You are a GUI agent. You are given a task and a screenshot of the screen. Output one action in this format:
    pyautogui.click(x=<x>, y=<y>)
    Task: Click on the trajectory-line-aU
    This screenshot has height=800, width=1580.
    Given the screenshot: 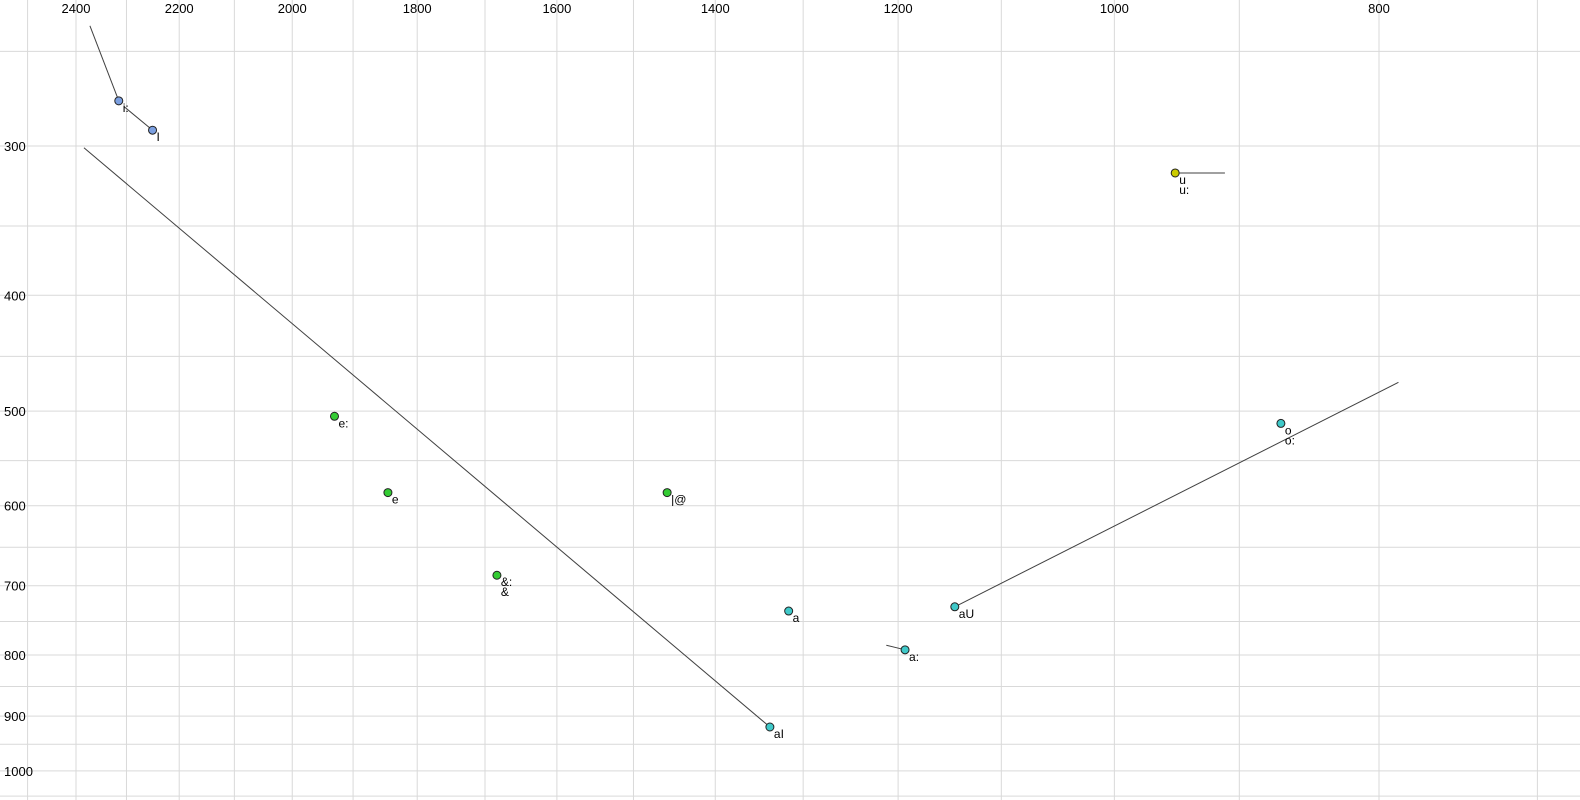 What is the action you would take?
    pyautogui.click(x=1176, y=494)
    